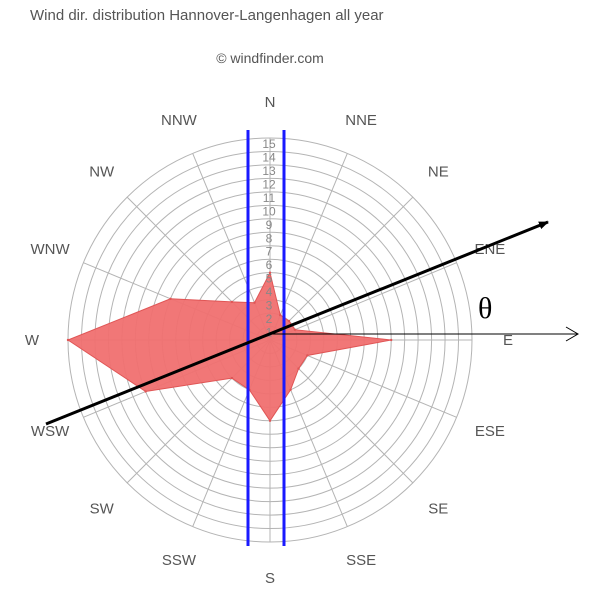  I want to click on ring-label: 5, so click(269, 279).